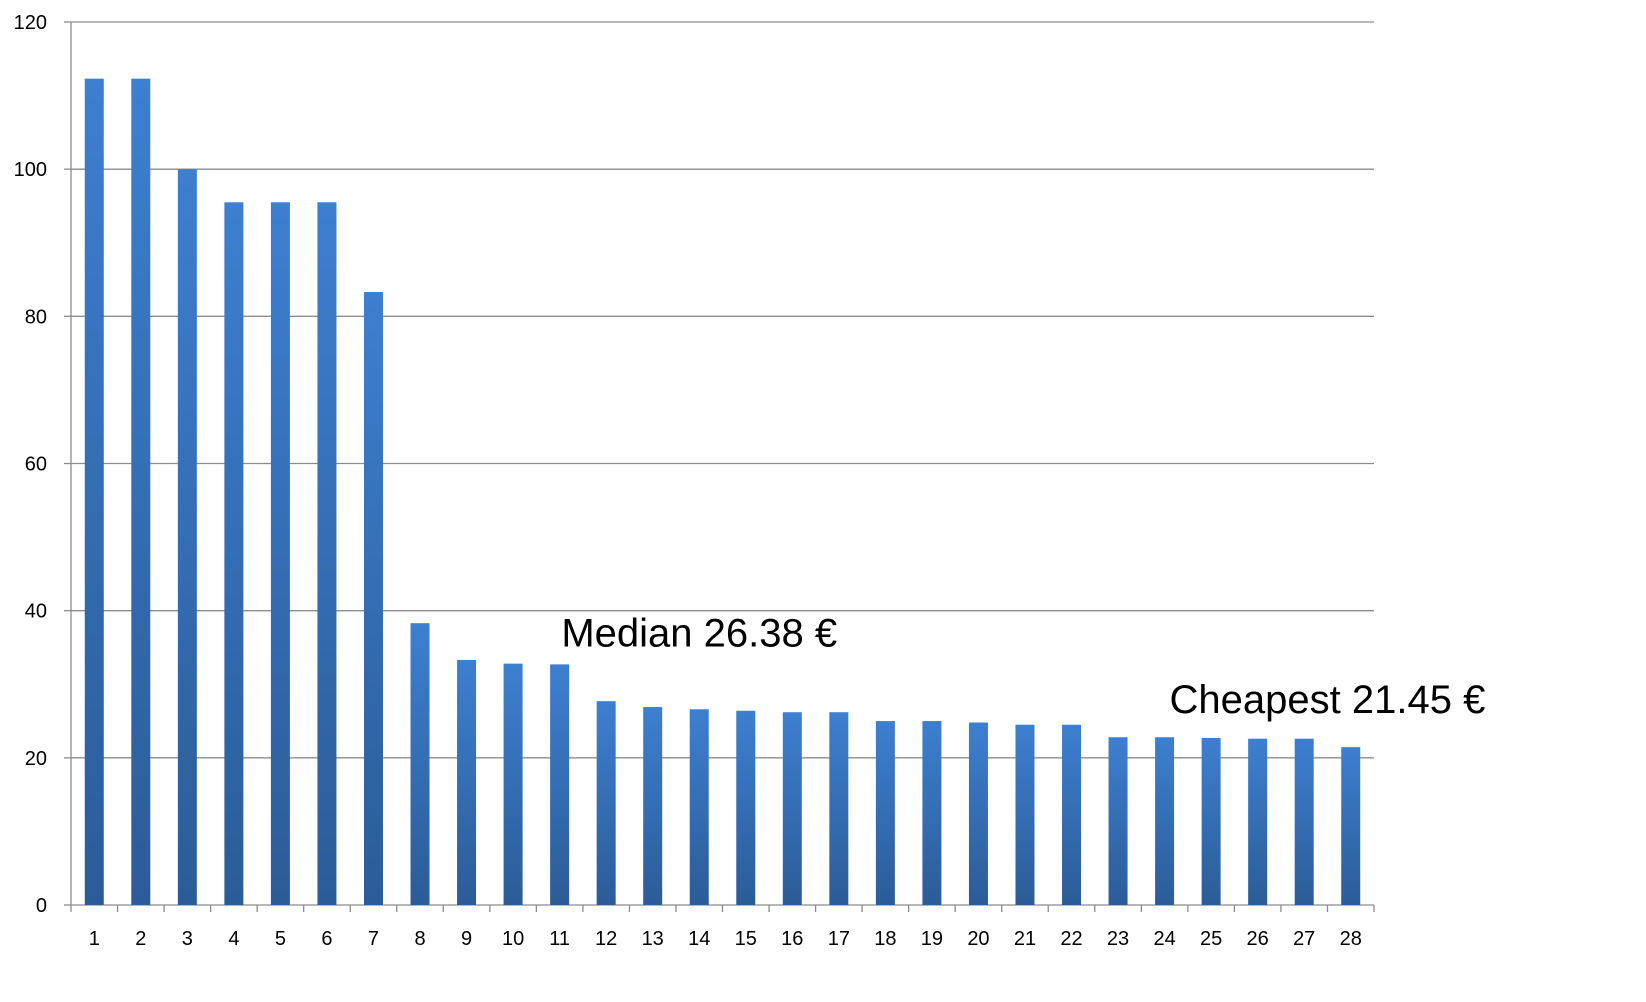  I want to click on x-tick-label: 18, so click(885, 939).